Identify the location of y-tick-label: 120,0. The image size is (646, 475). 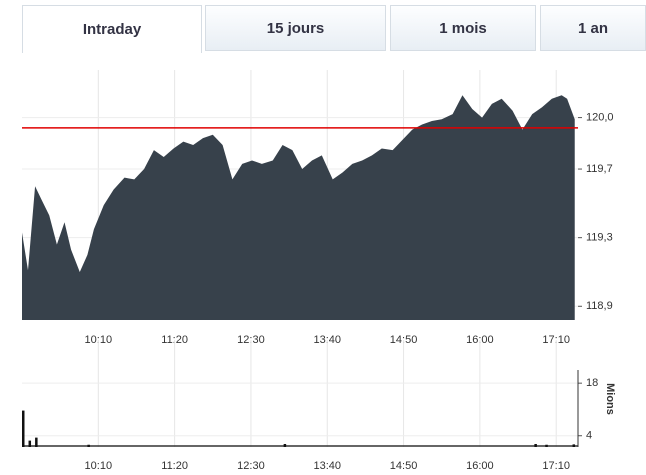
(600, 117).